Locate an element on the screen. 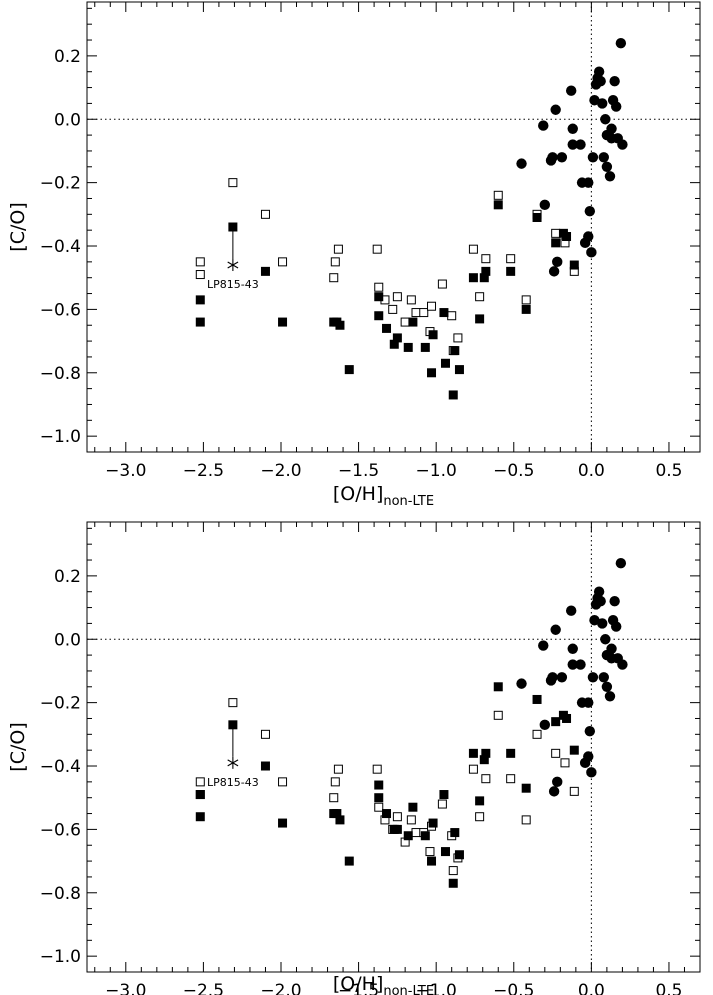  asterisk-marker is located at coordinates (233, 265).